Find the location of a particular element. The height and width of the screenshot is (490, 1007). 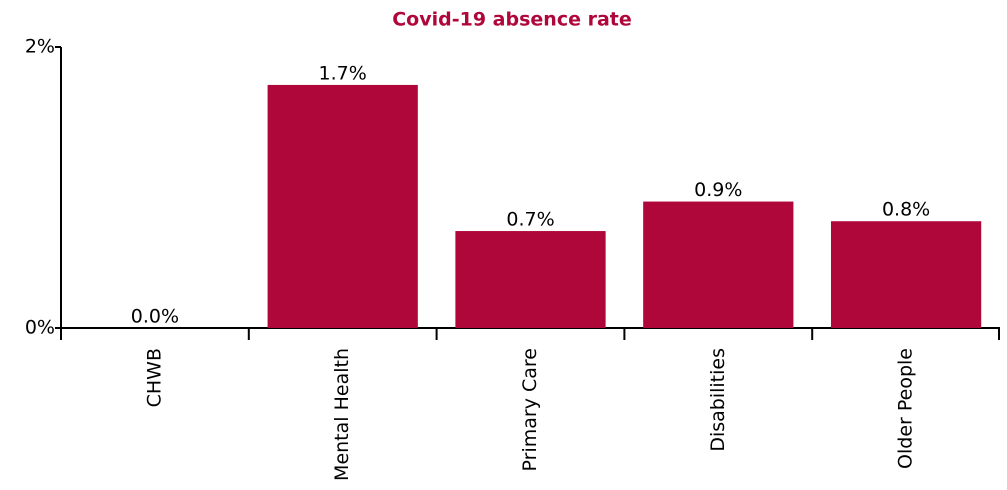

value-label: 0.9% is located at coordinates (718, 190).